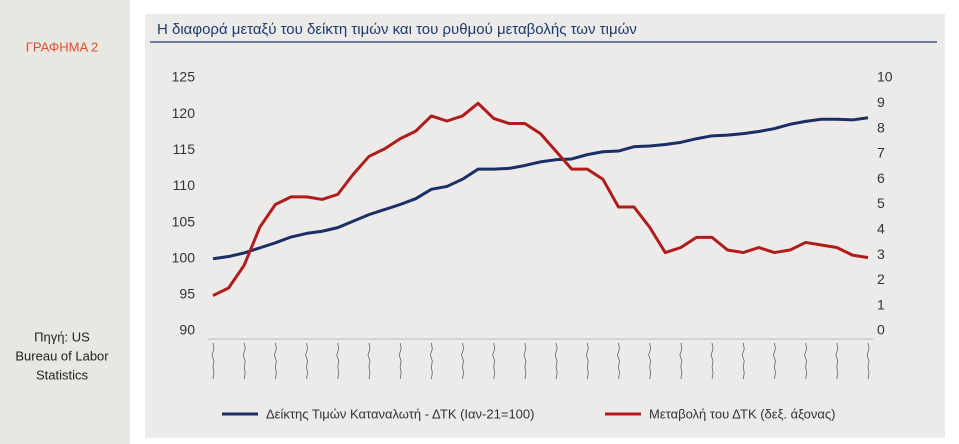 The width and height of the screenshot is (959, 444). I want to click on y-tick-label: 100, so click(184, 257).